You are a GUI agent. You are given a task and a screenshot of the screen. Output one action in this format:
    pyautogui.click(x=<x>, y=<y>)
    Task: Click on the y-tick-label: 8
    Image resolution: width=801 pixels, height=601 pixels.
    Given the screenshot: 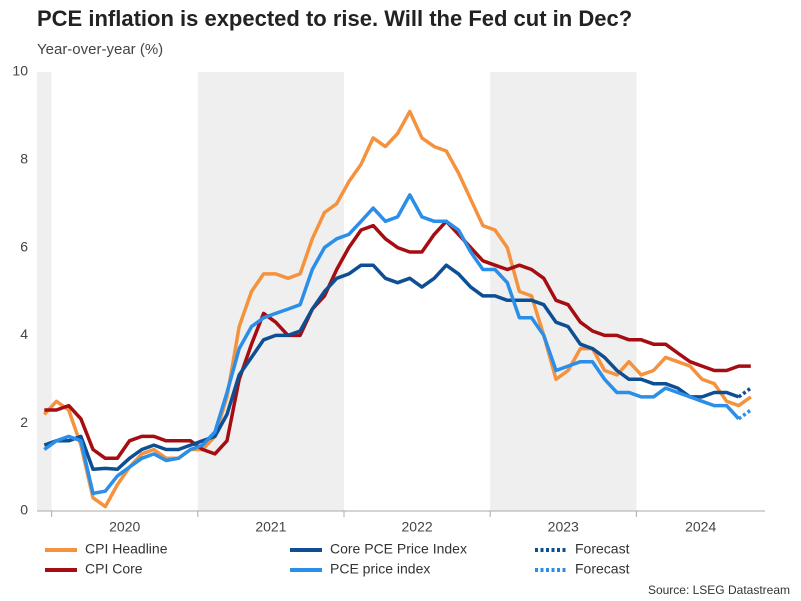 What is the action you would take?
    pyautogui.click(x=24, y=159)
    